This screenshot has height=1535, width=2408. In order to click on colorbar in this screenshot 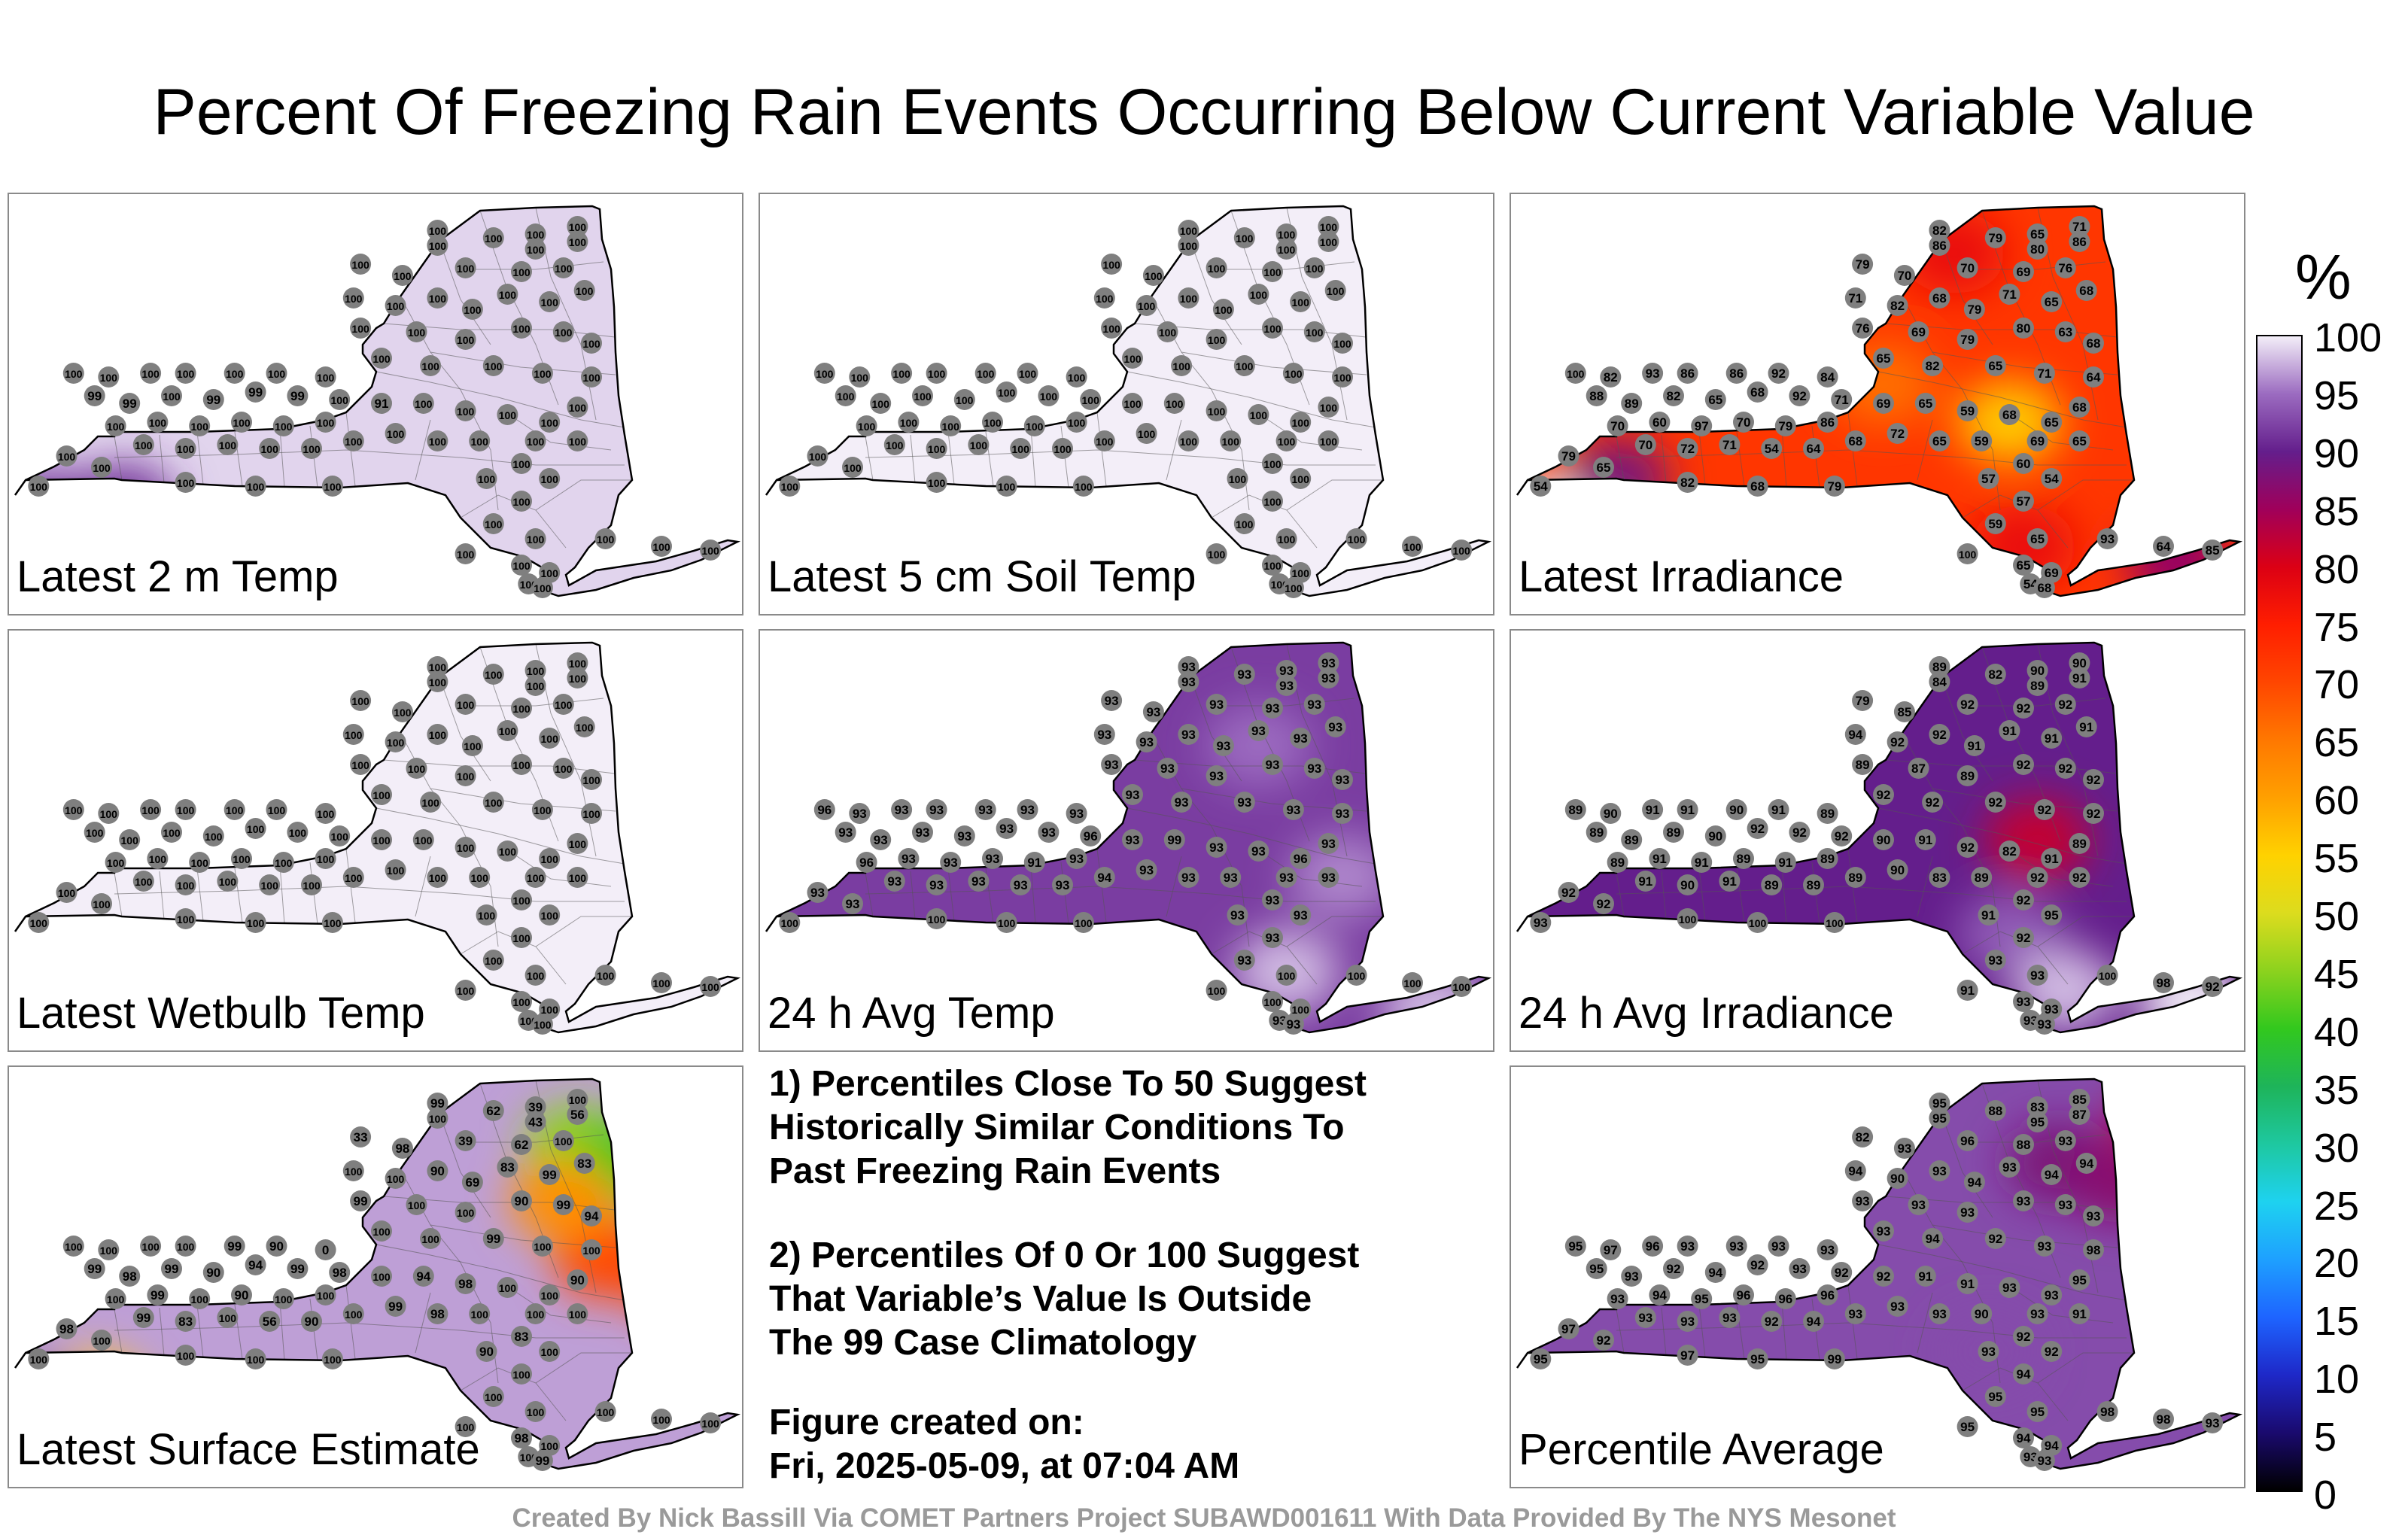, I will do `click(2279, 913)`.